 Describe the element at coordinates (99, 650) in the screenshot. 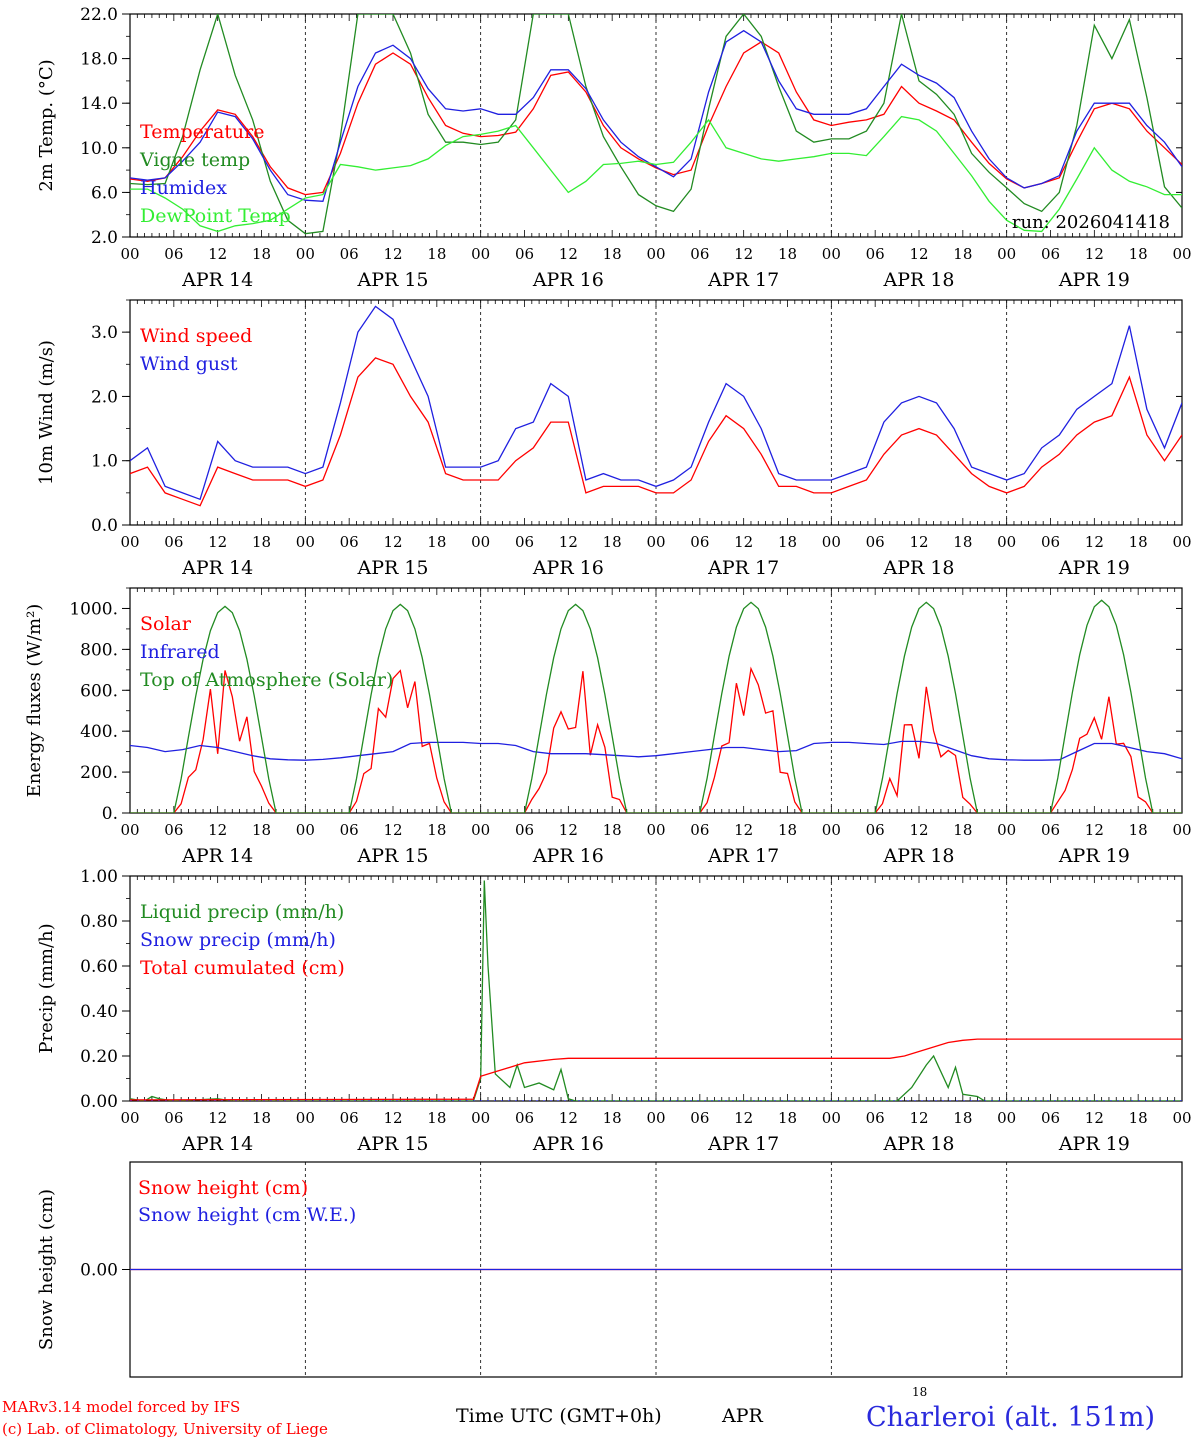

I see `energy-ytick-label: 800.` at that location.